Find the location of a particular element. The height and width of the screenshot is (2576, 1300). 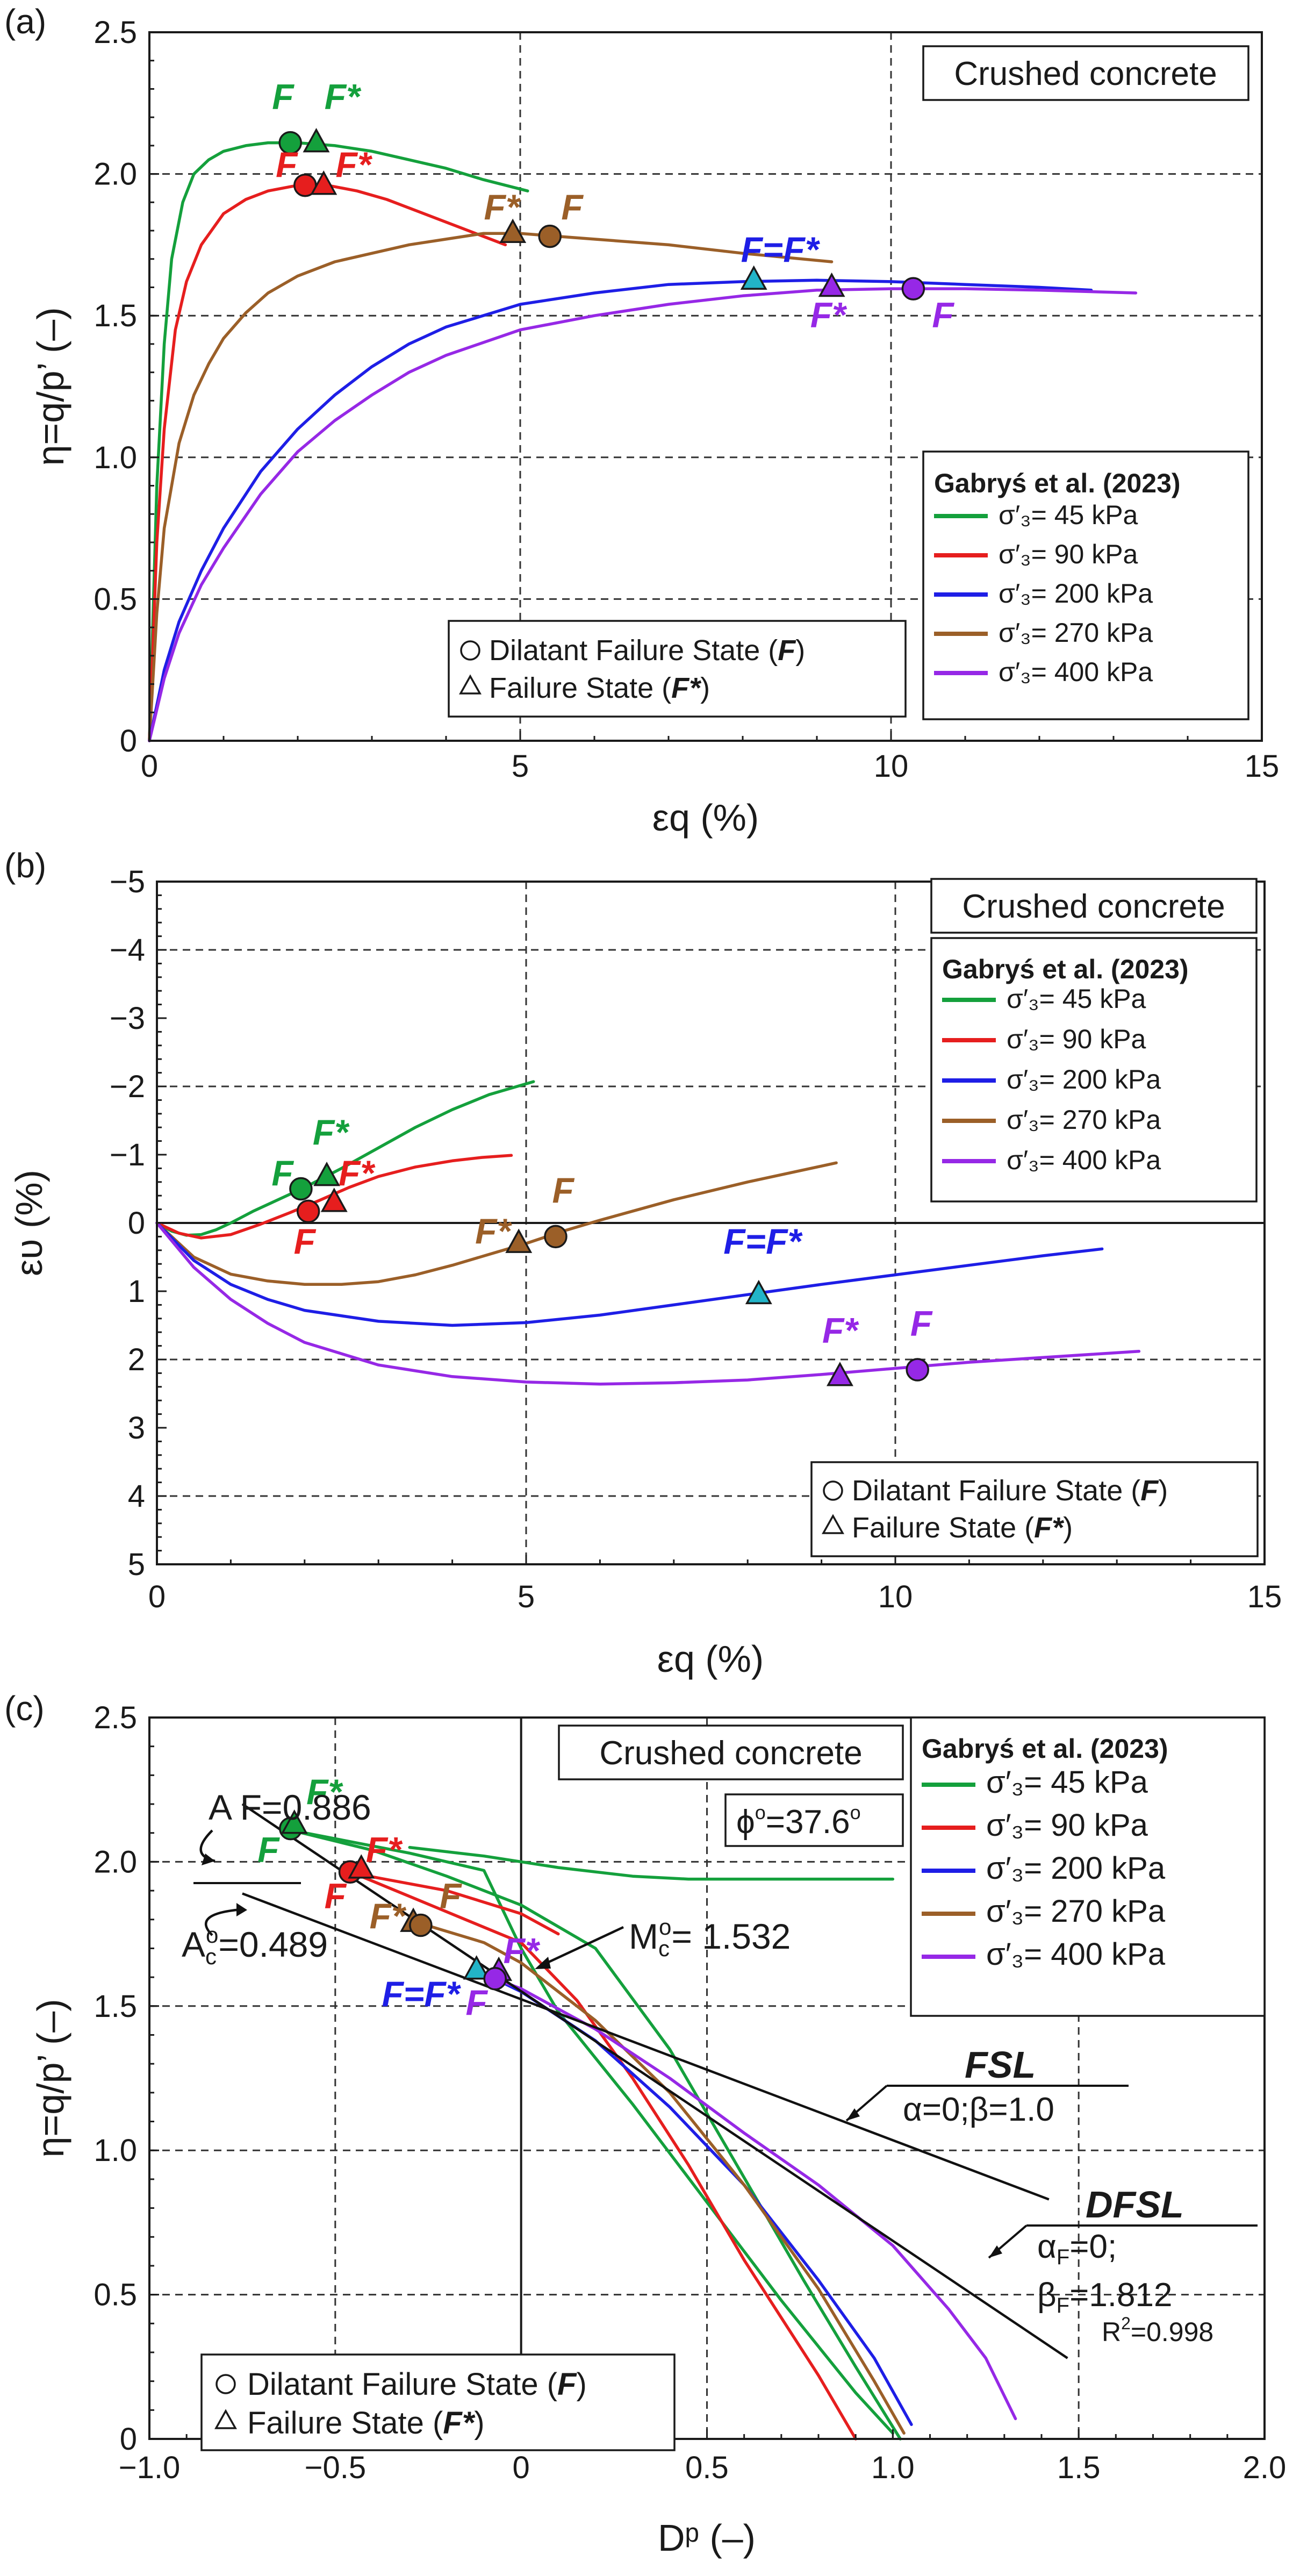

mc-annotation-text: Mco= 1.532 is located at coordinates (710, 1937).